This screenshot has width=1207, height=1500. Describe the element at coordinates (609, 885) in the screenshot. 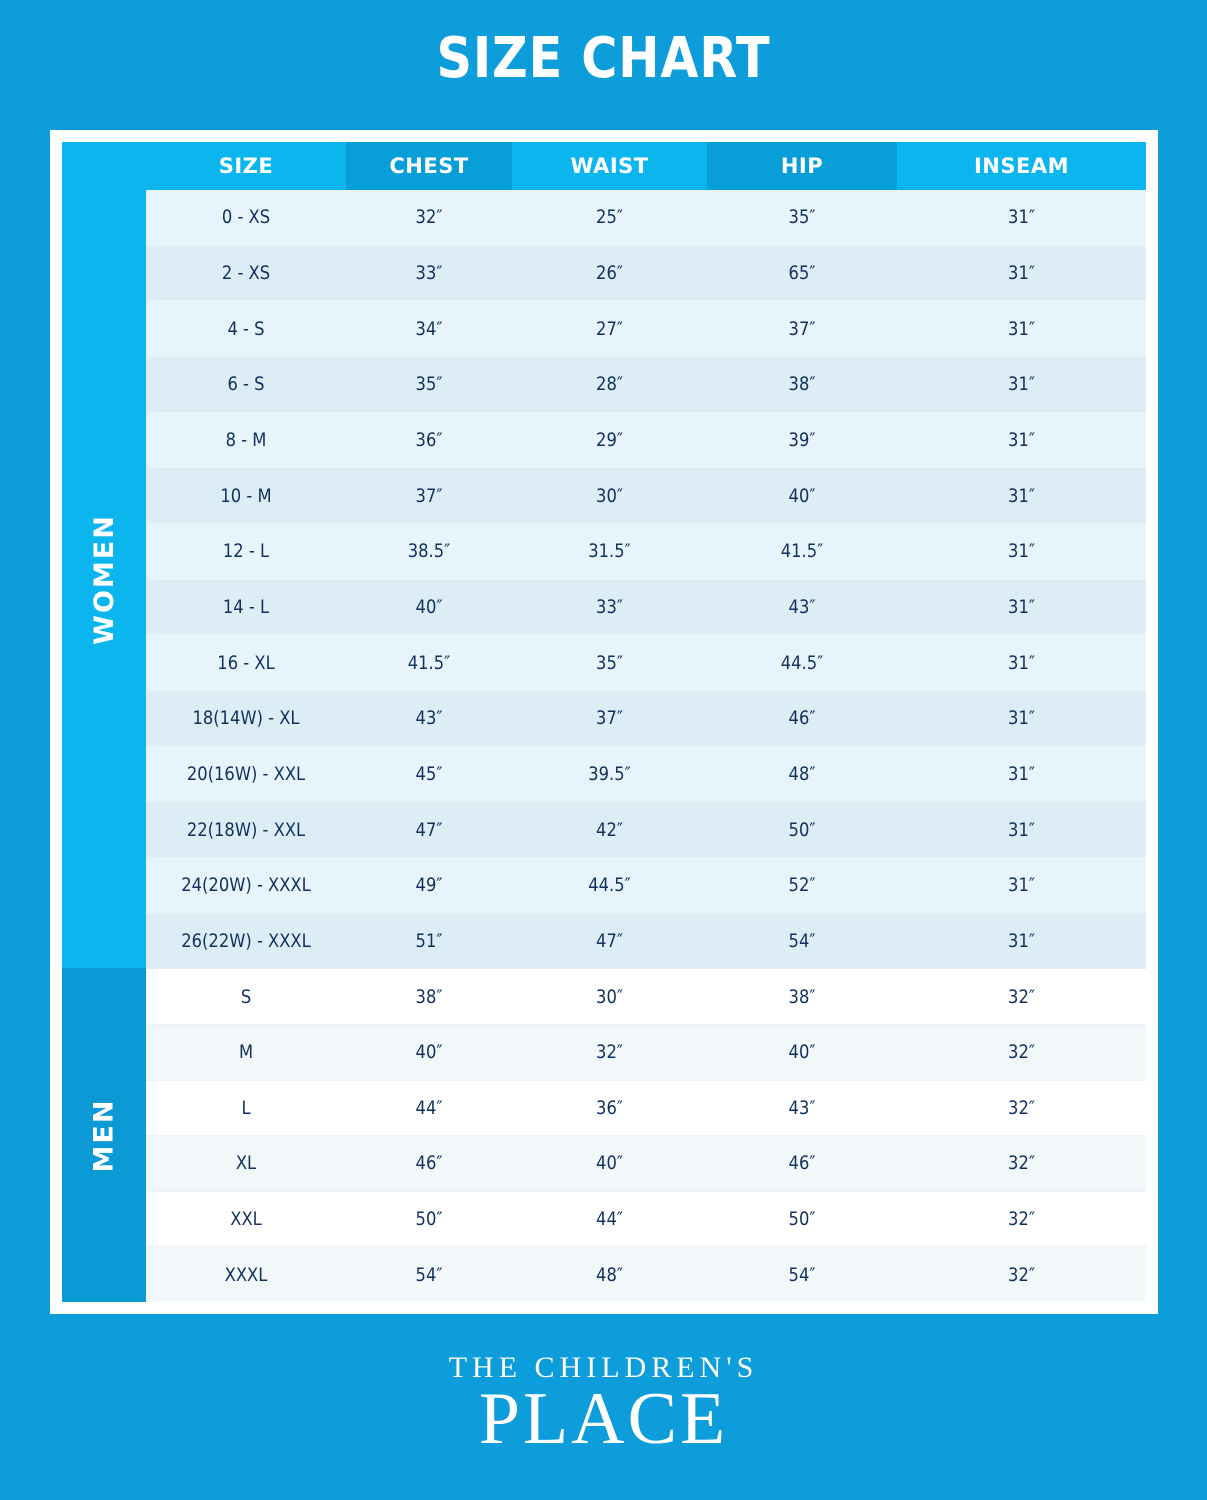

I see `cell-waist: 44.5″` at that location.